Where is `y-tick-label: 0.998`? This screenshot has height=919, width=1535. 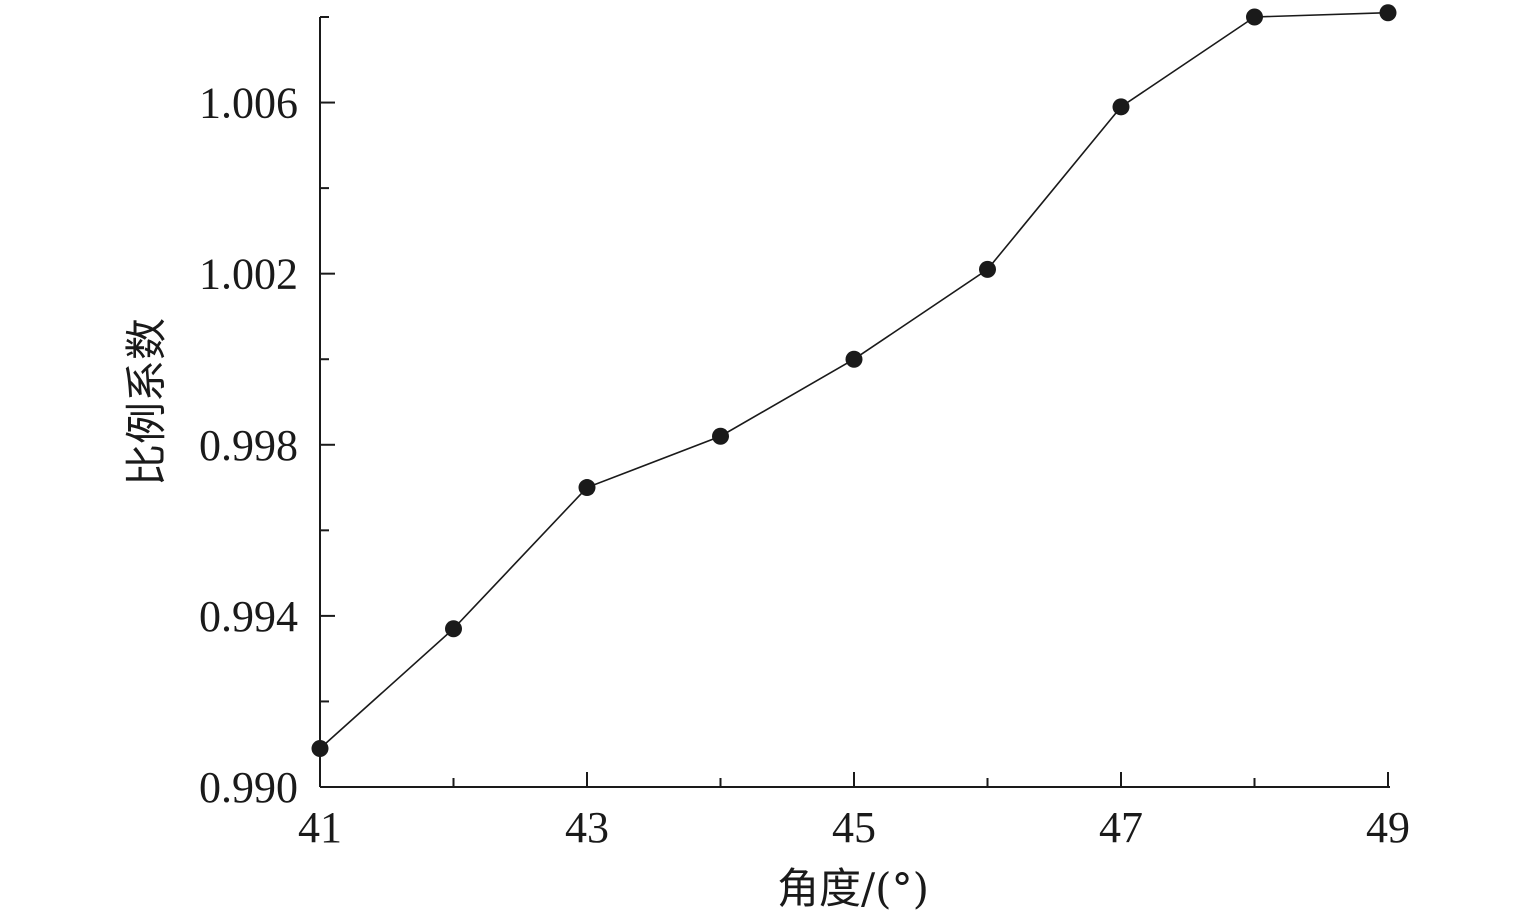 y-tick-label: 0.998 is located at coordinates (248, 445).